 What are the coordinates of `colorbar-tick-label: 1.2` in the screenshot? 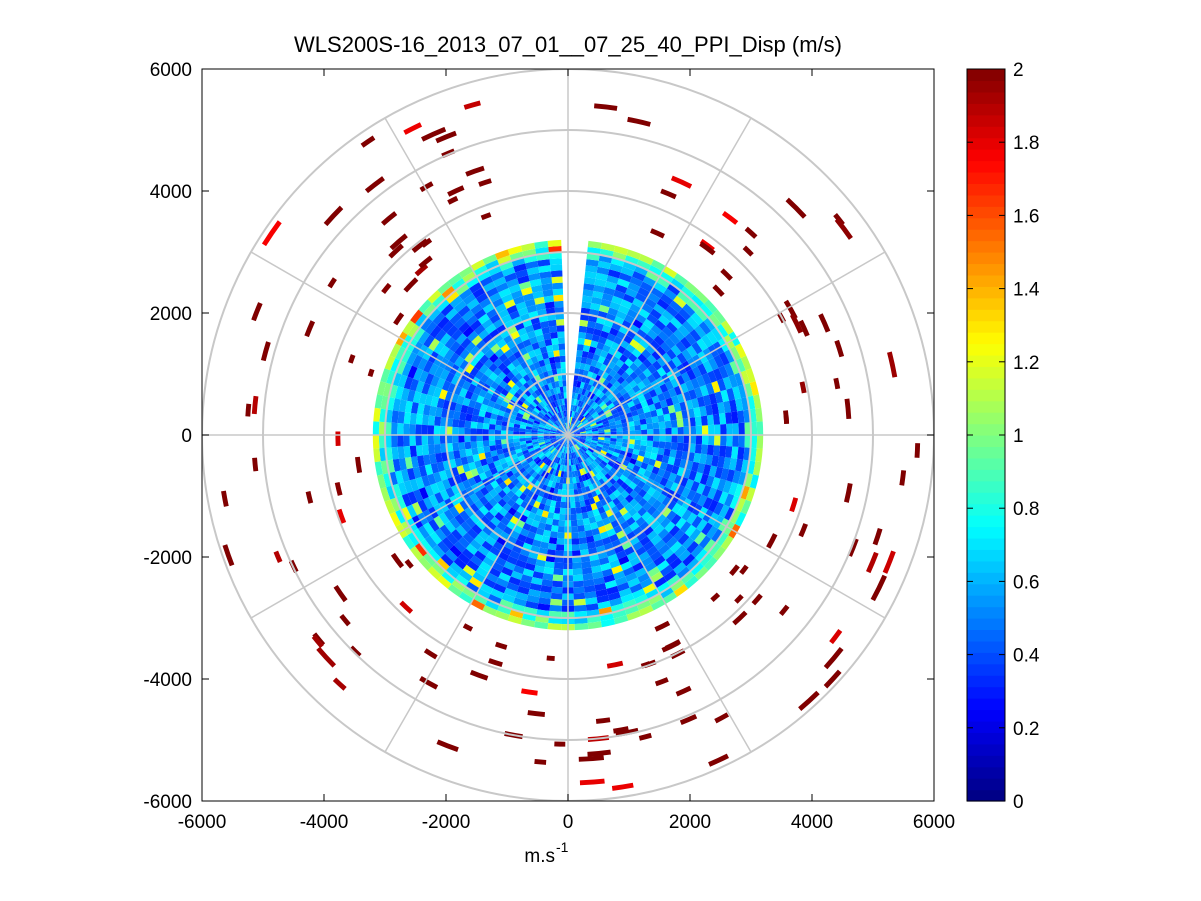 It's located at (1026, 363).